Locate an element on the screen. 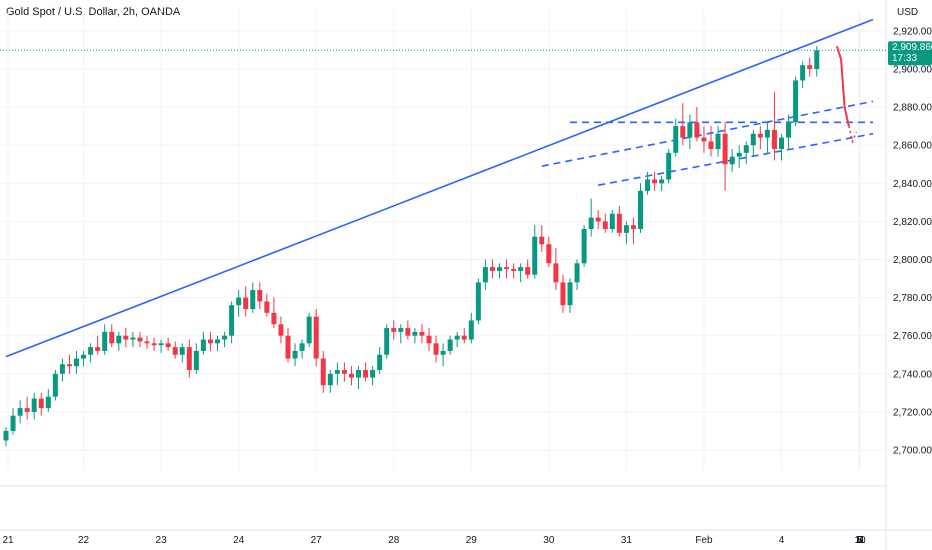 This screenshot has width=932, height=550. x-tick-label: 22 is located at coordinates (84, 540).